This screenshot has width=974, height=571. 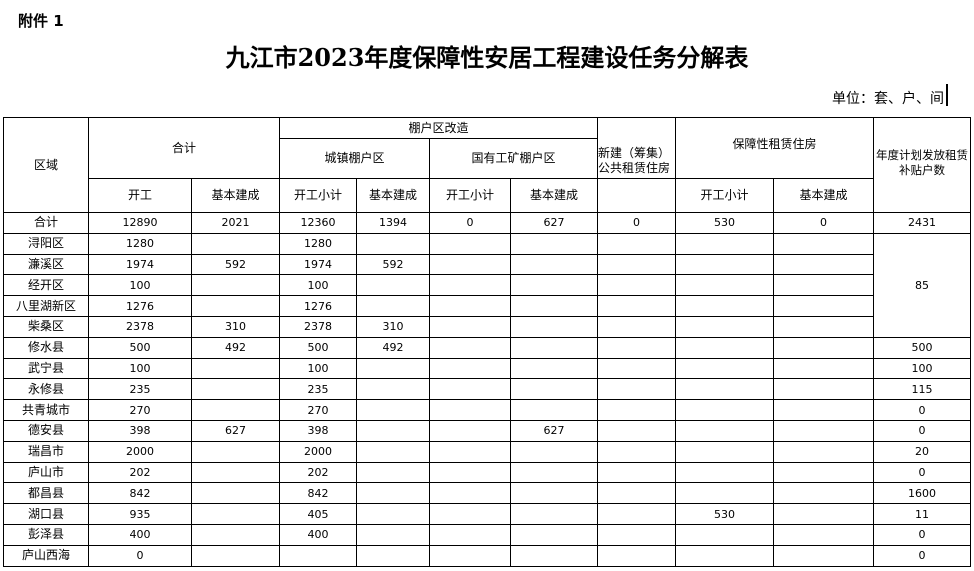 I want to click on cell-region: 浔阳区, so click(x=46, y=243).